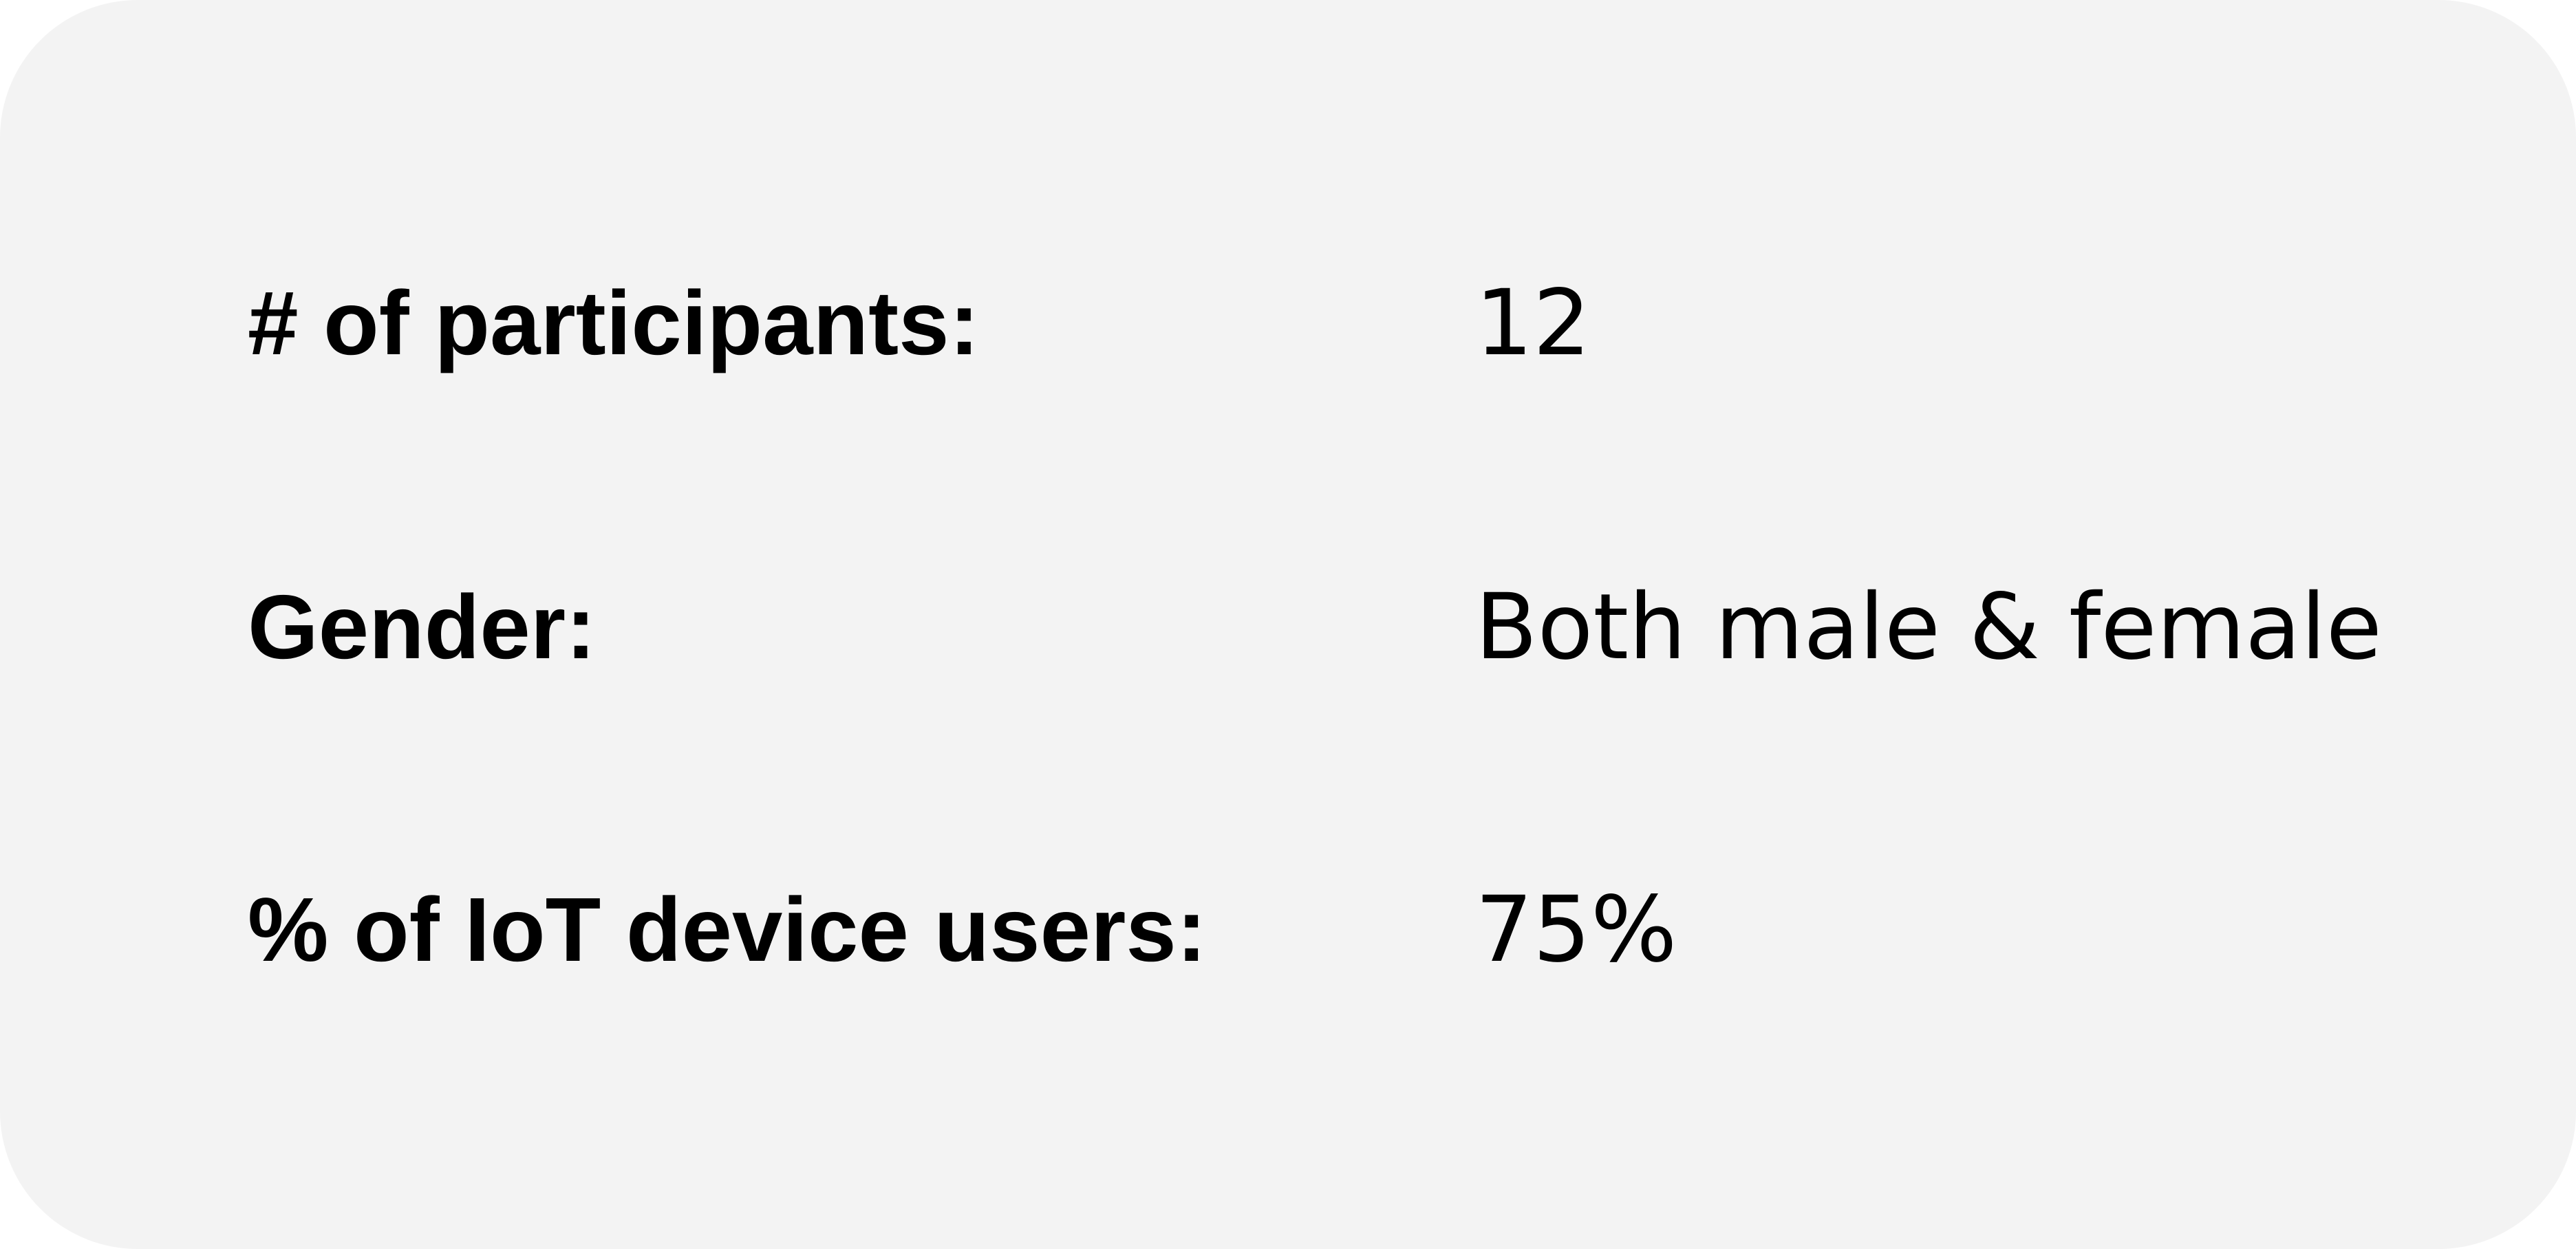 The width and height of the screenshot is (2576, 1249). I want to click on iot-users-label: % of IoT device users:, so click(728, 929).